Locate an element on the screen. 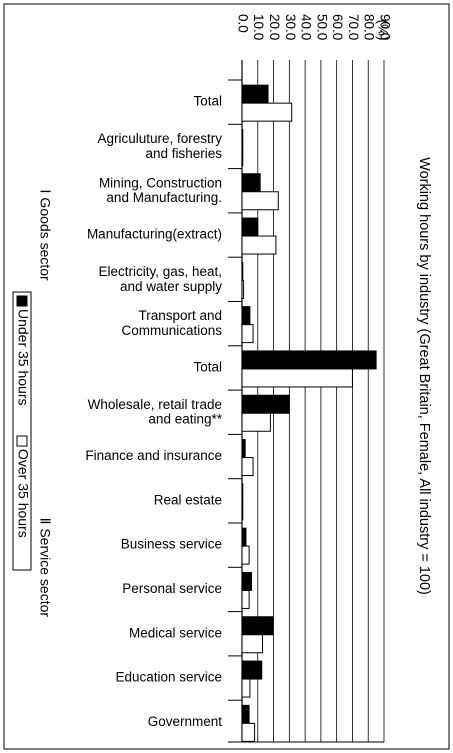 This screenshot has height=753, width=453. category-label: Wholesale, retail trade and eating** is located at coordinates (155, 411).